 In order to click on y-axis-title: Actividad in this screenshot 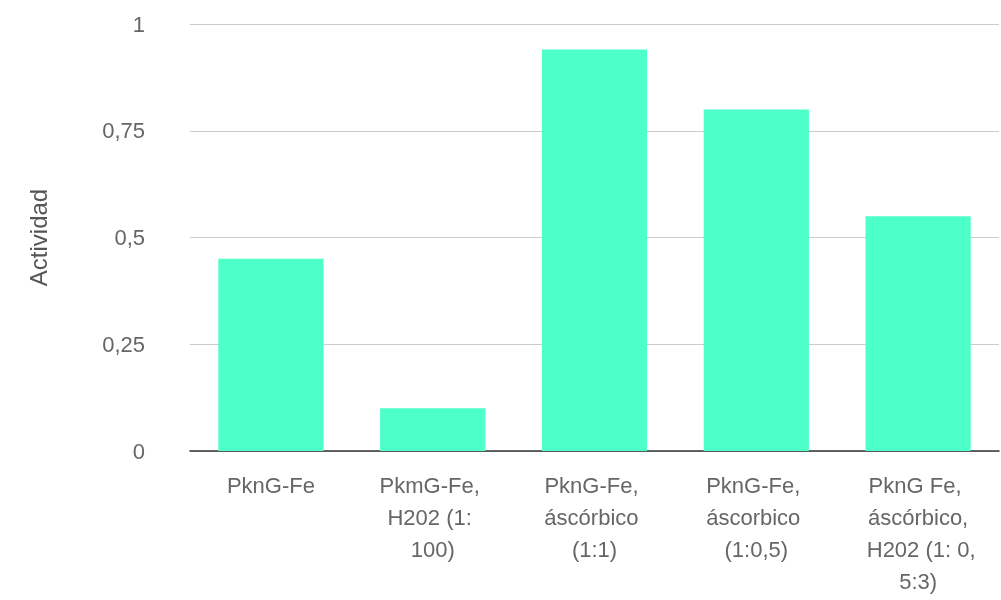, I will do `click(38, 237)`.